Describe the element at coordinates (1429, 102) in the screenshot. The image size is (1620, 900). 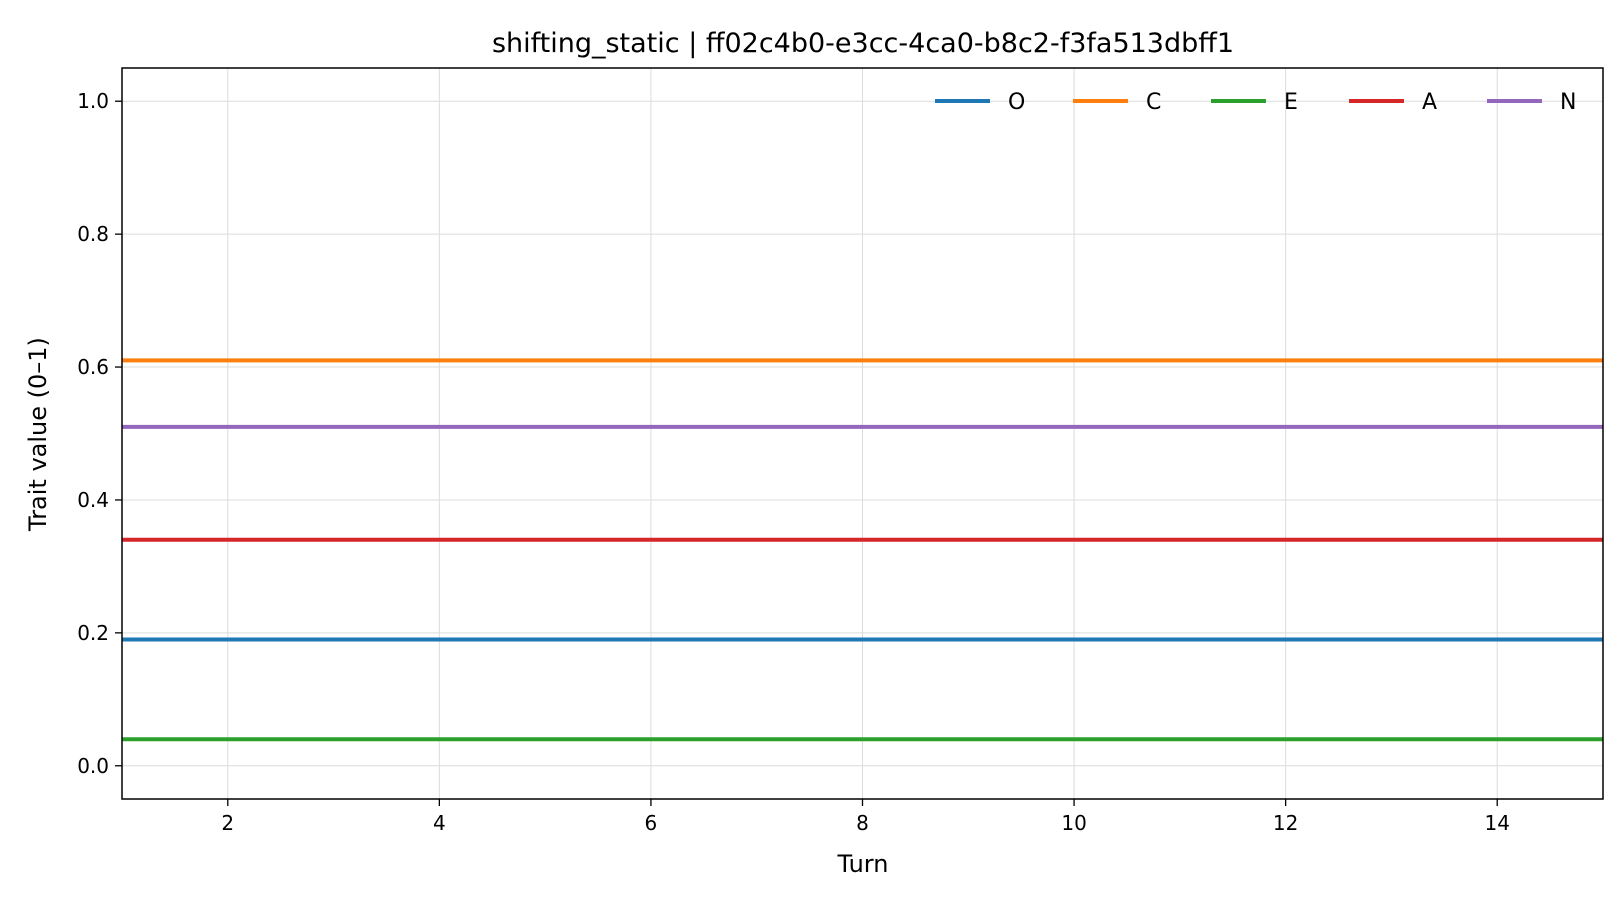
I see `legend-label-a: A` at that location.